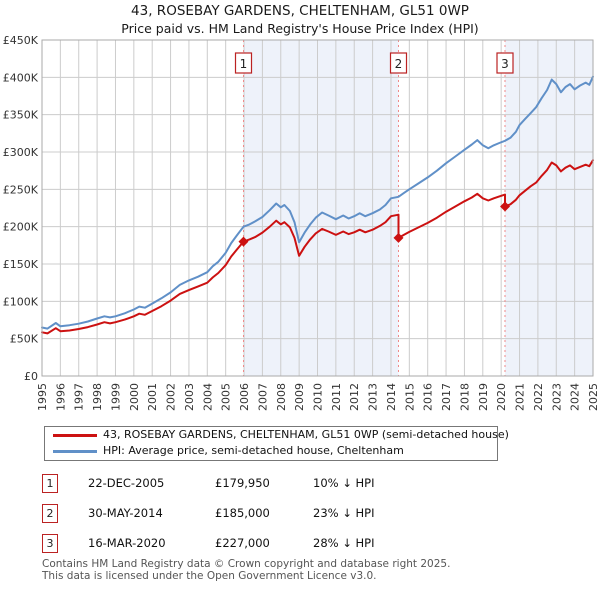 The width and height of the screenshot is (600, 590). Describe the element at coordinates (50, 543) in the screenshot. I see `transaction-3-marker: 3` at that location.